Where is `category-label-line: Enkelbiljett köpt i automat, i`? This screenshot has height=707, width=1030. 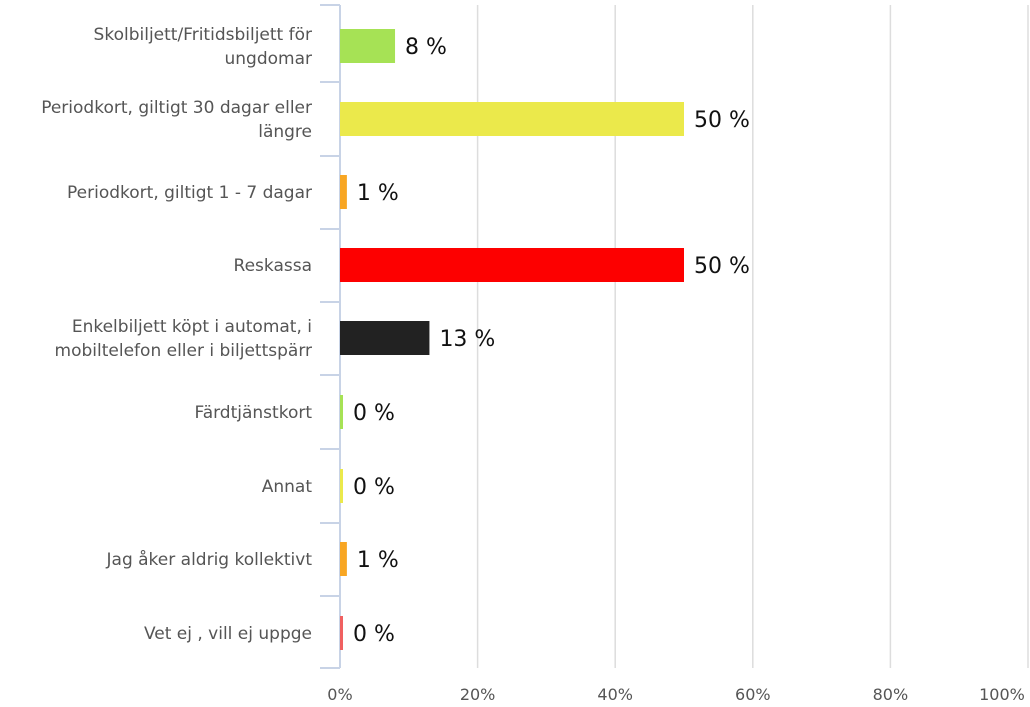
category-label-line: Enkelbiljett köpt i automat, i is located at coordinates (192, 327).